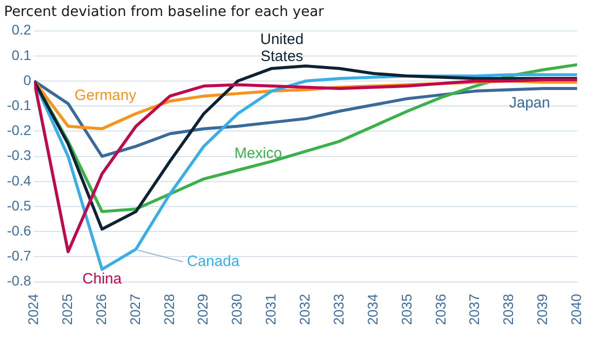 This screenshot has height=337, width=602. Describe the element at coordinates (372, 310) in the screenshot. I see `x-tick-label: 2034` at that location.